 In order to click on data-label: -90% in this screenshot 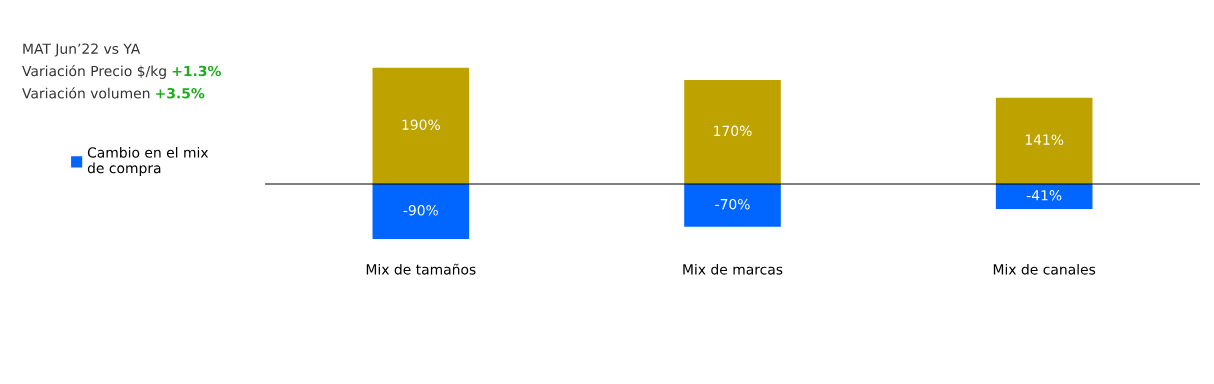, I will do `click(421, 210)`.